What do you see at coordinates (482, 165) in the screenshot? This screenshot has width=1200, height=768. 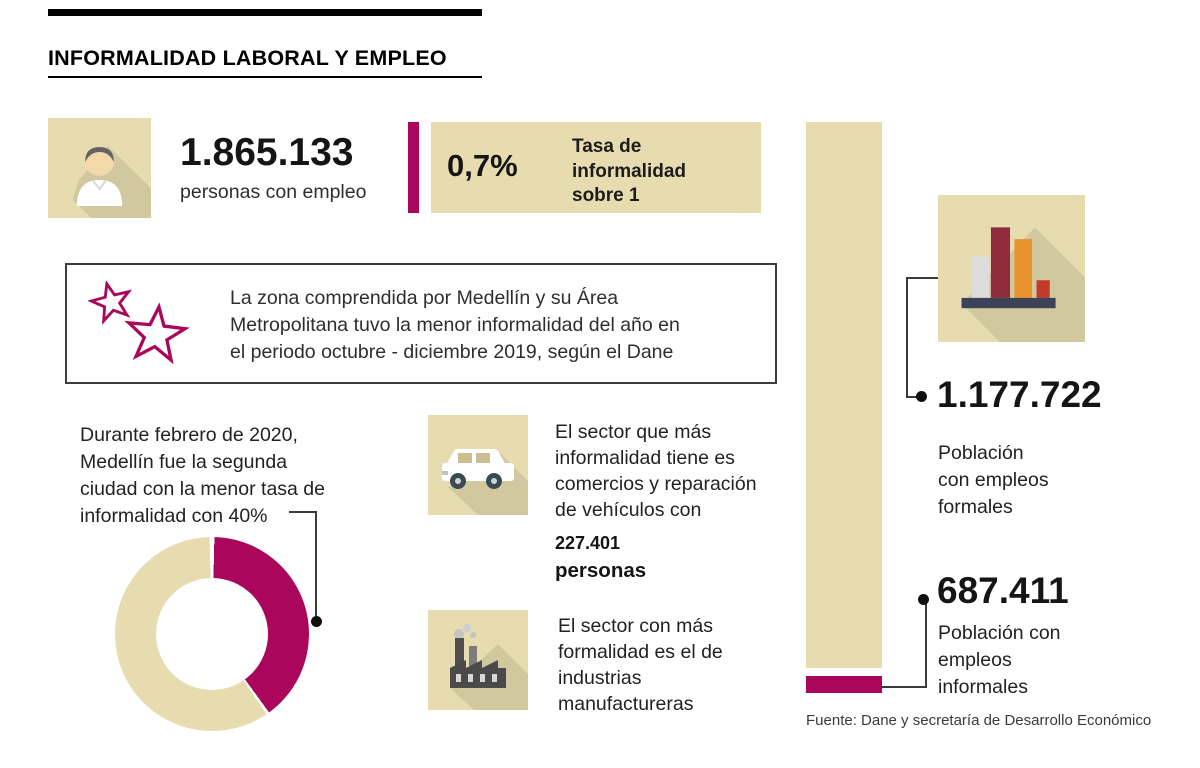 I see `informality-rate-value: 0,7%` at bounding box center [482, 165].